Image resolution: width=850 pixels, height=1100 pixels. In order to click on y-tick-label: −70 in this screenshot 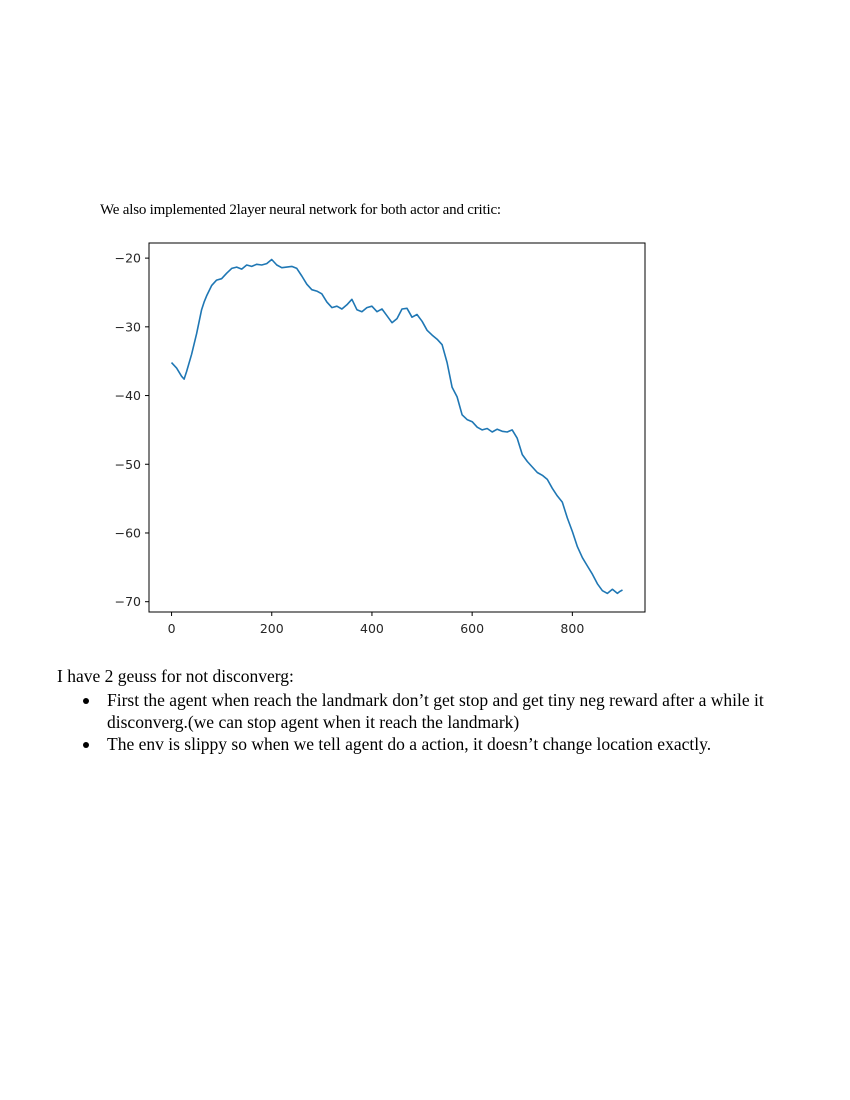, I will do `click(128, 601)`.